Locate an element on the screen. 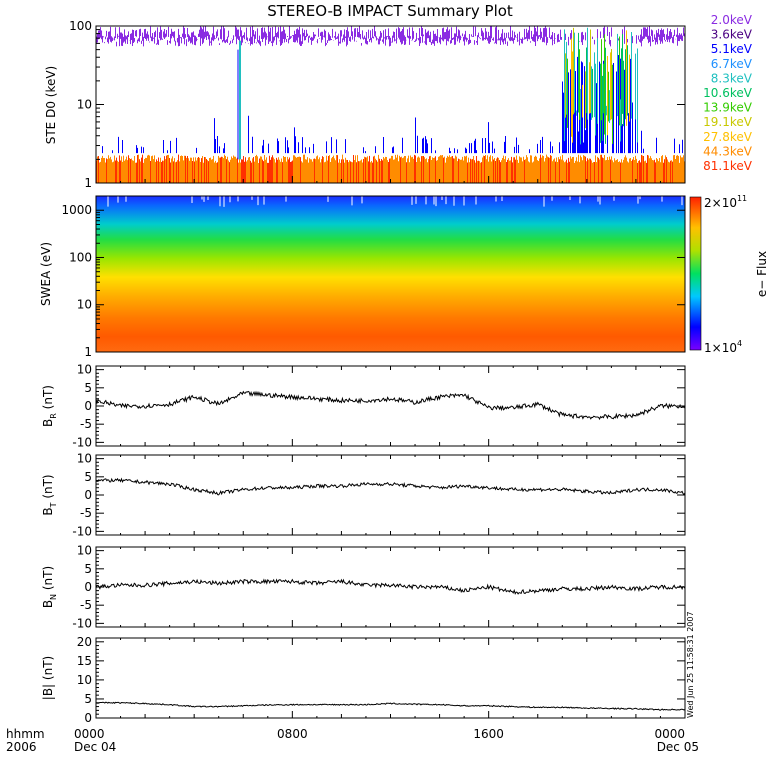  ste-legend-entry: 5.1keV is located at coordinates (732, 49).